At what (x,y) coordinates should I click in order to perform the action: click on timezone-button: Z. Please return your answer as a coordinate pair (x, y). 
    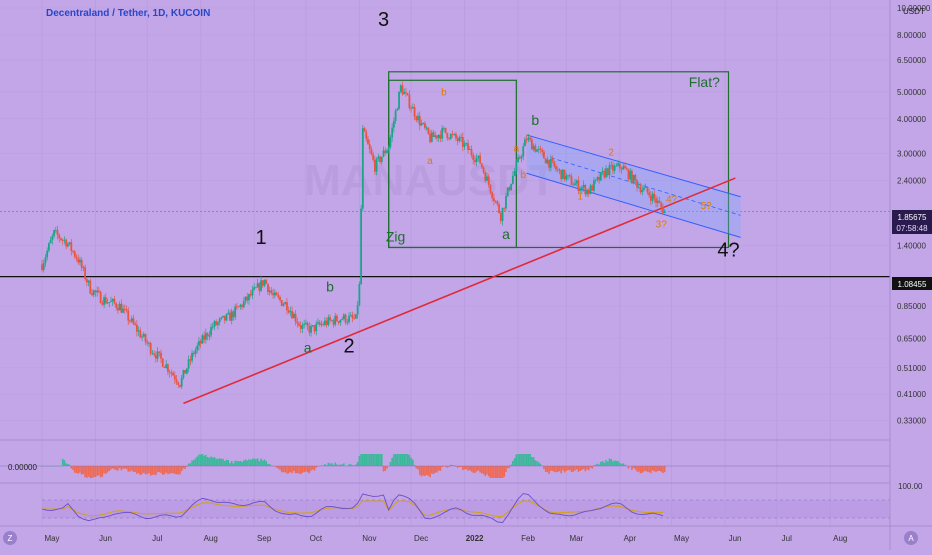
    Looking at the image, I should click on (10, 538).